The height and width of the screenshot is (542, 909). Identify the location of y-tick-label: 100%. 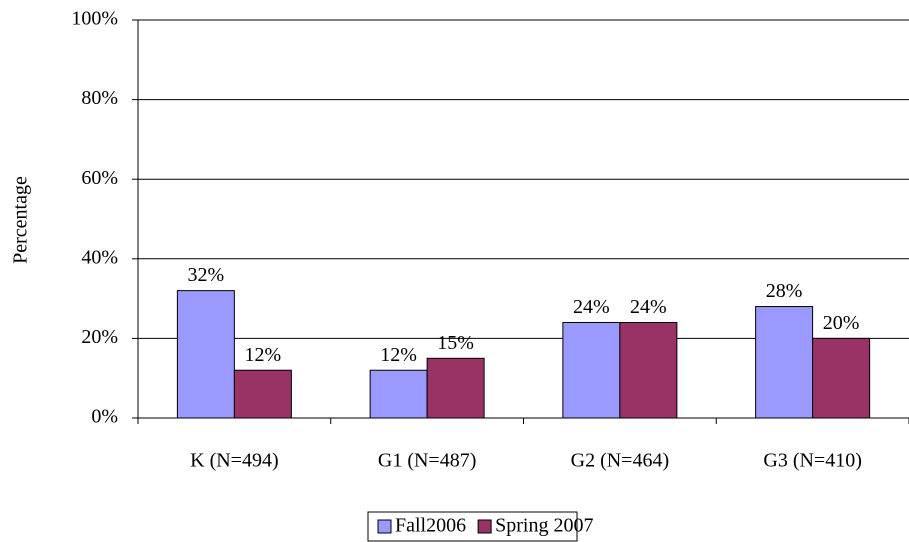
(94, 19).